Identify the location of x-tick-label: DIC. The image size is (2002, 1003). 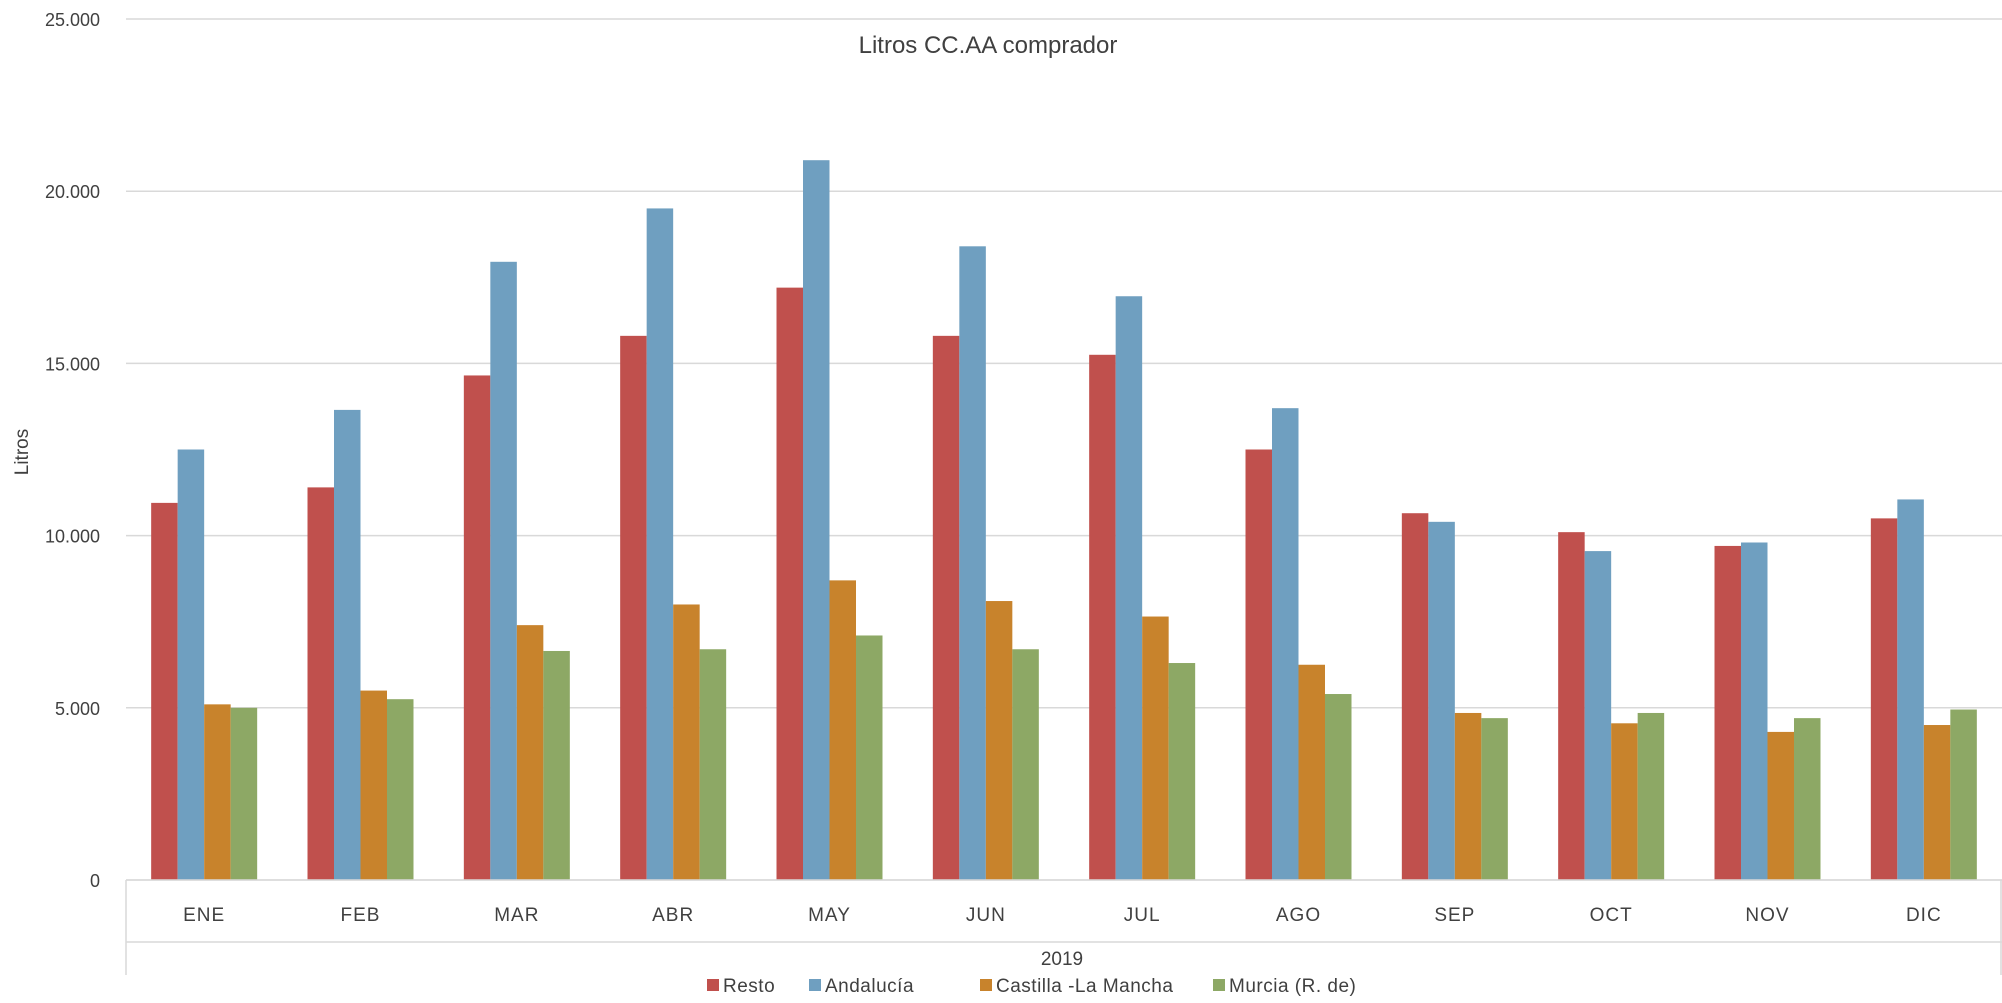
(1924, 915).